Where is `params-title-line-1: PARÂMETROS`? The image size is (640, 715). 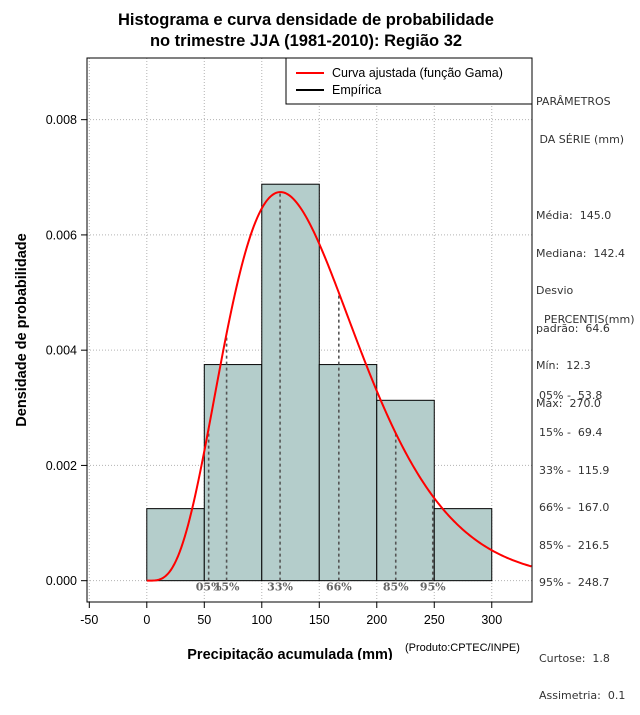
params-title-line-1: PARÂMETROS is located at coordinates (573, 101).